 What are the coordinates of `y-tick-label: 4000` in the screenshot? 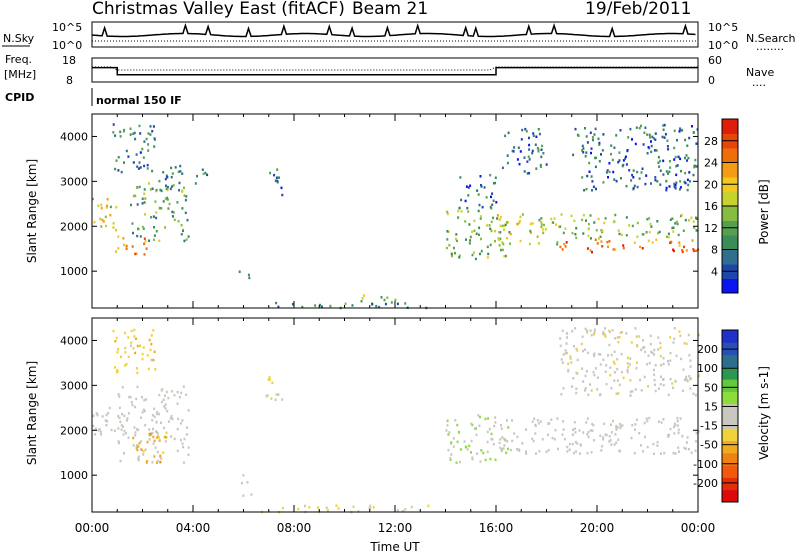 It's located at (74, 136).